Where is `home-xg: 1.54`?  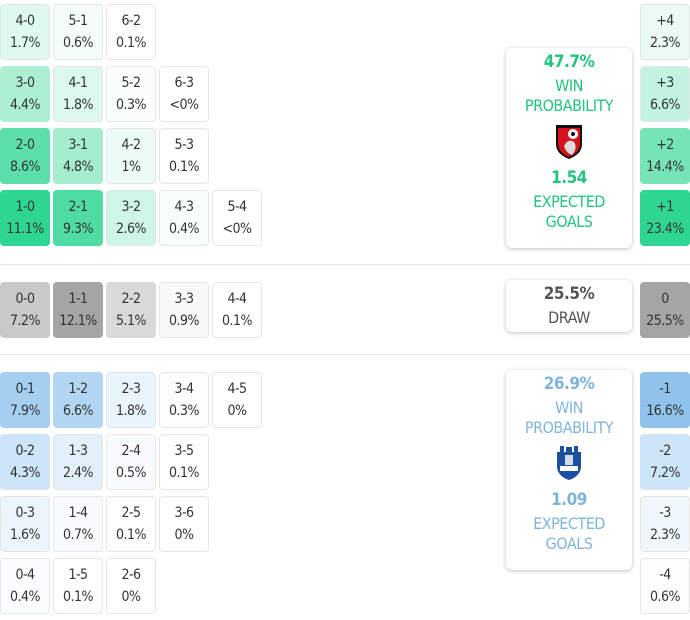 home-xg: 1.54 is located at coordinates (569, 178).